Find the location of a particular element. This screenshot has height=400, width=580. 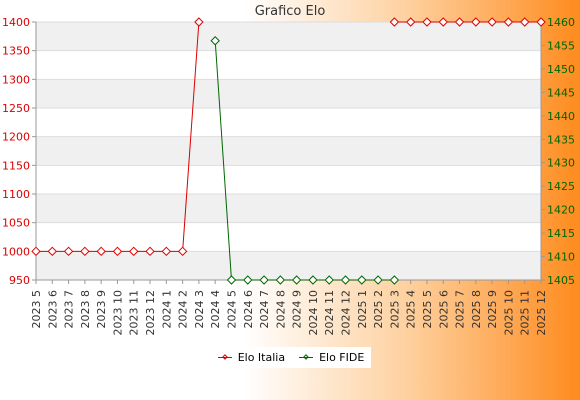

x-tick-label: 2024 7 is located at coordinates (264, 309).